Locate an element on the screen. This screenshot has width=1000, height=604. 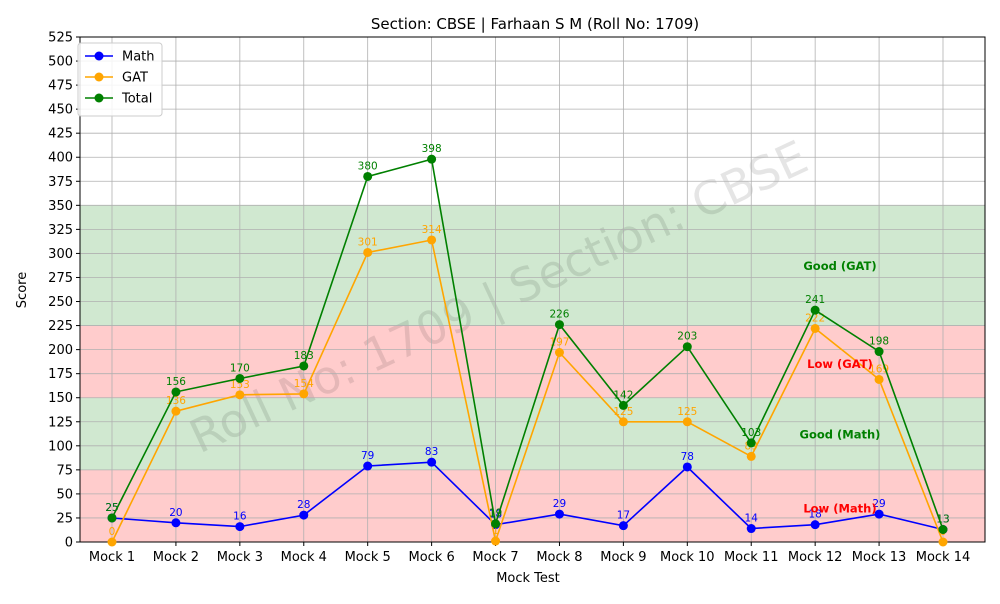
data-label-total: 226 is located at coordinates (559, 315).